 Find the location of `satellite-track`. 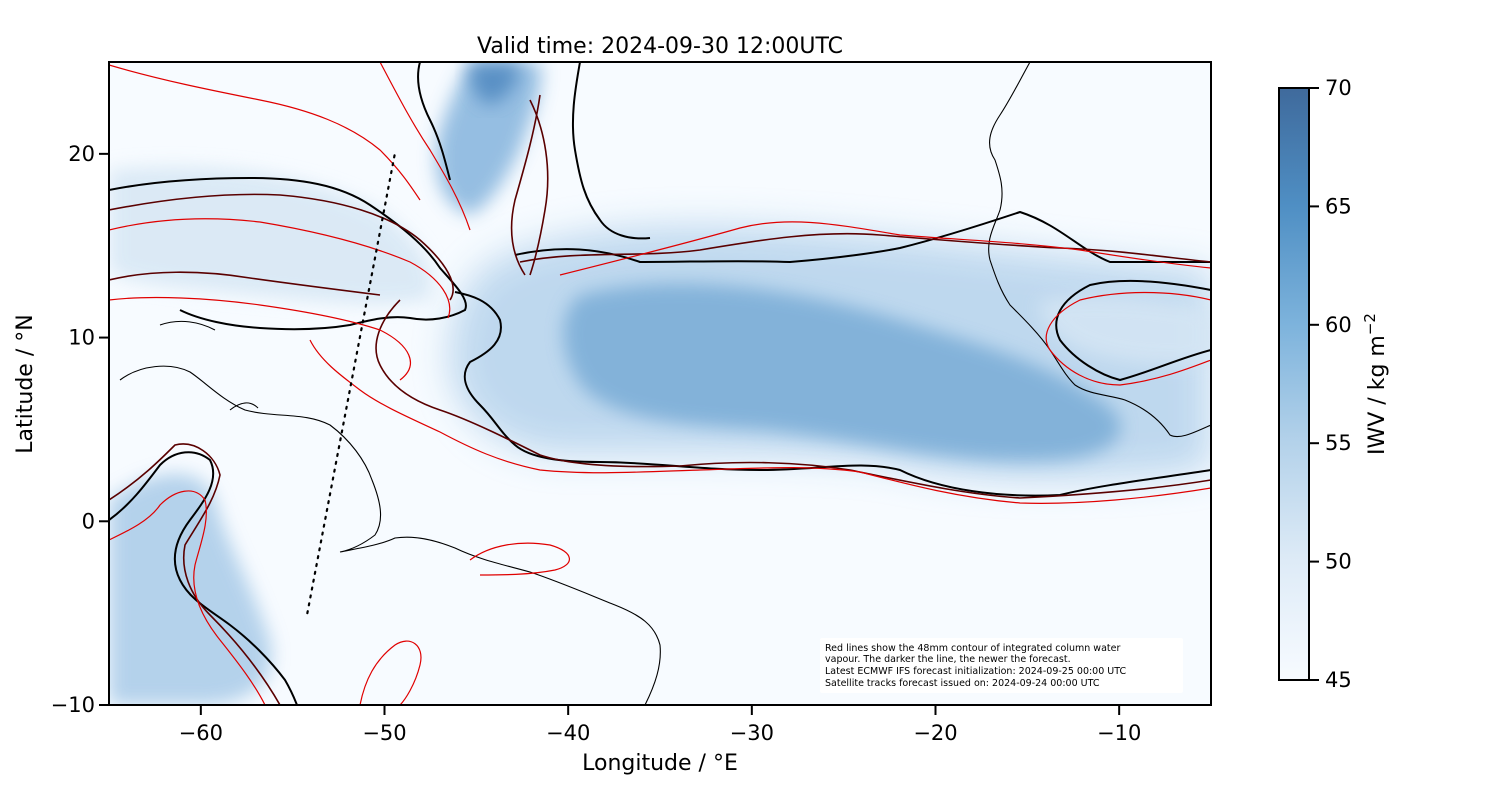

satellite-track is located at coordinates (351, 382).